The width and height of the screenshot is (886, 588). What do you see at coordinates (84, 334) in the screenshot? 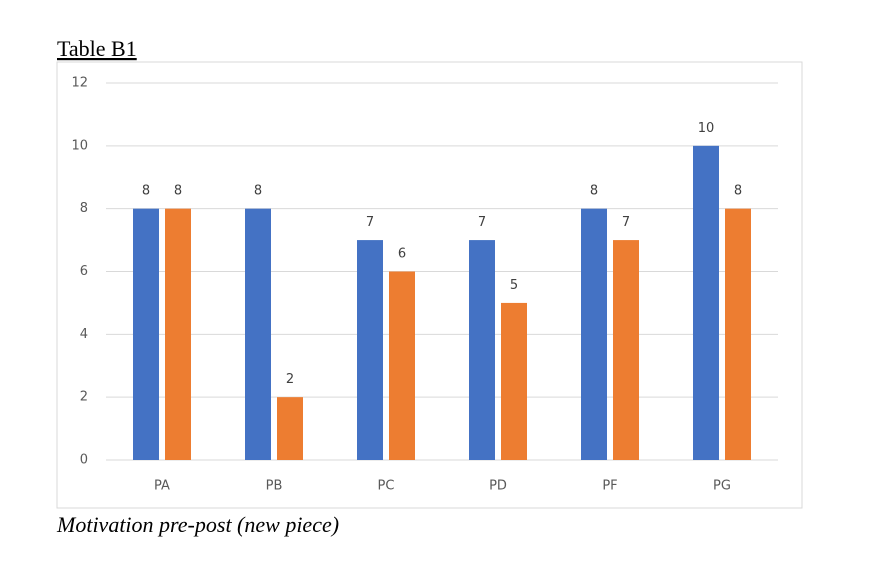
I see `y-tick-label: 4` at bounding box center [84, 334].